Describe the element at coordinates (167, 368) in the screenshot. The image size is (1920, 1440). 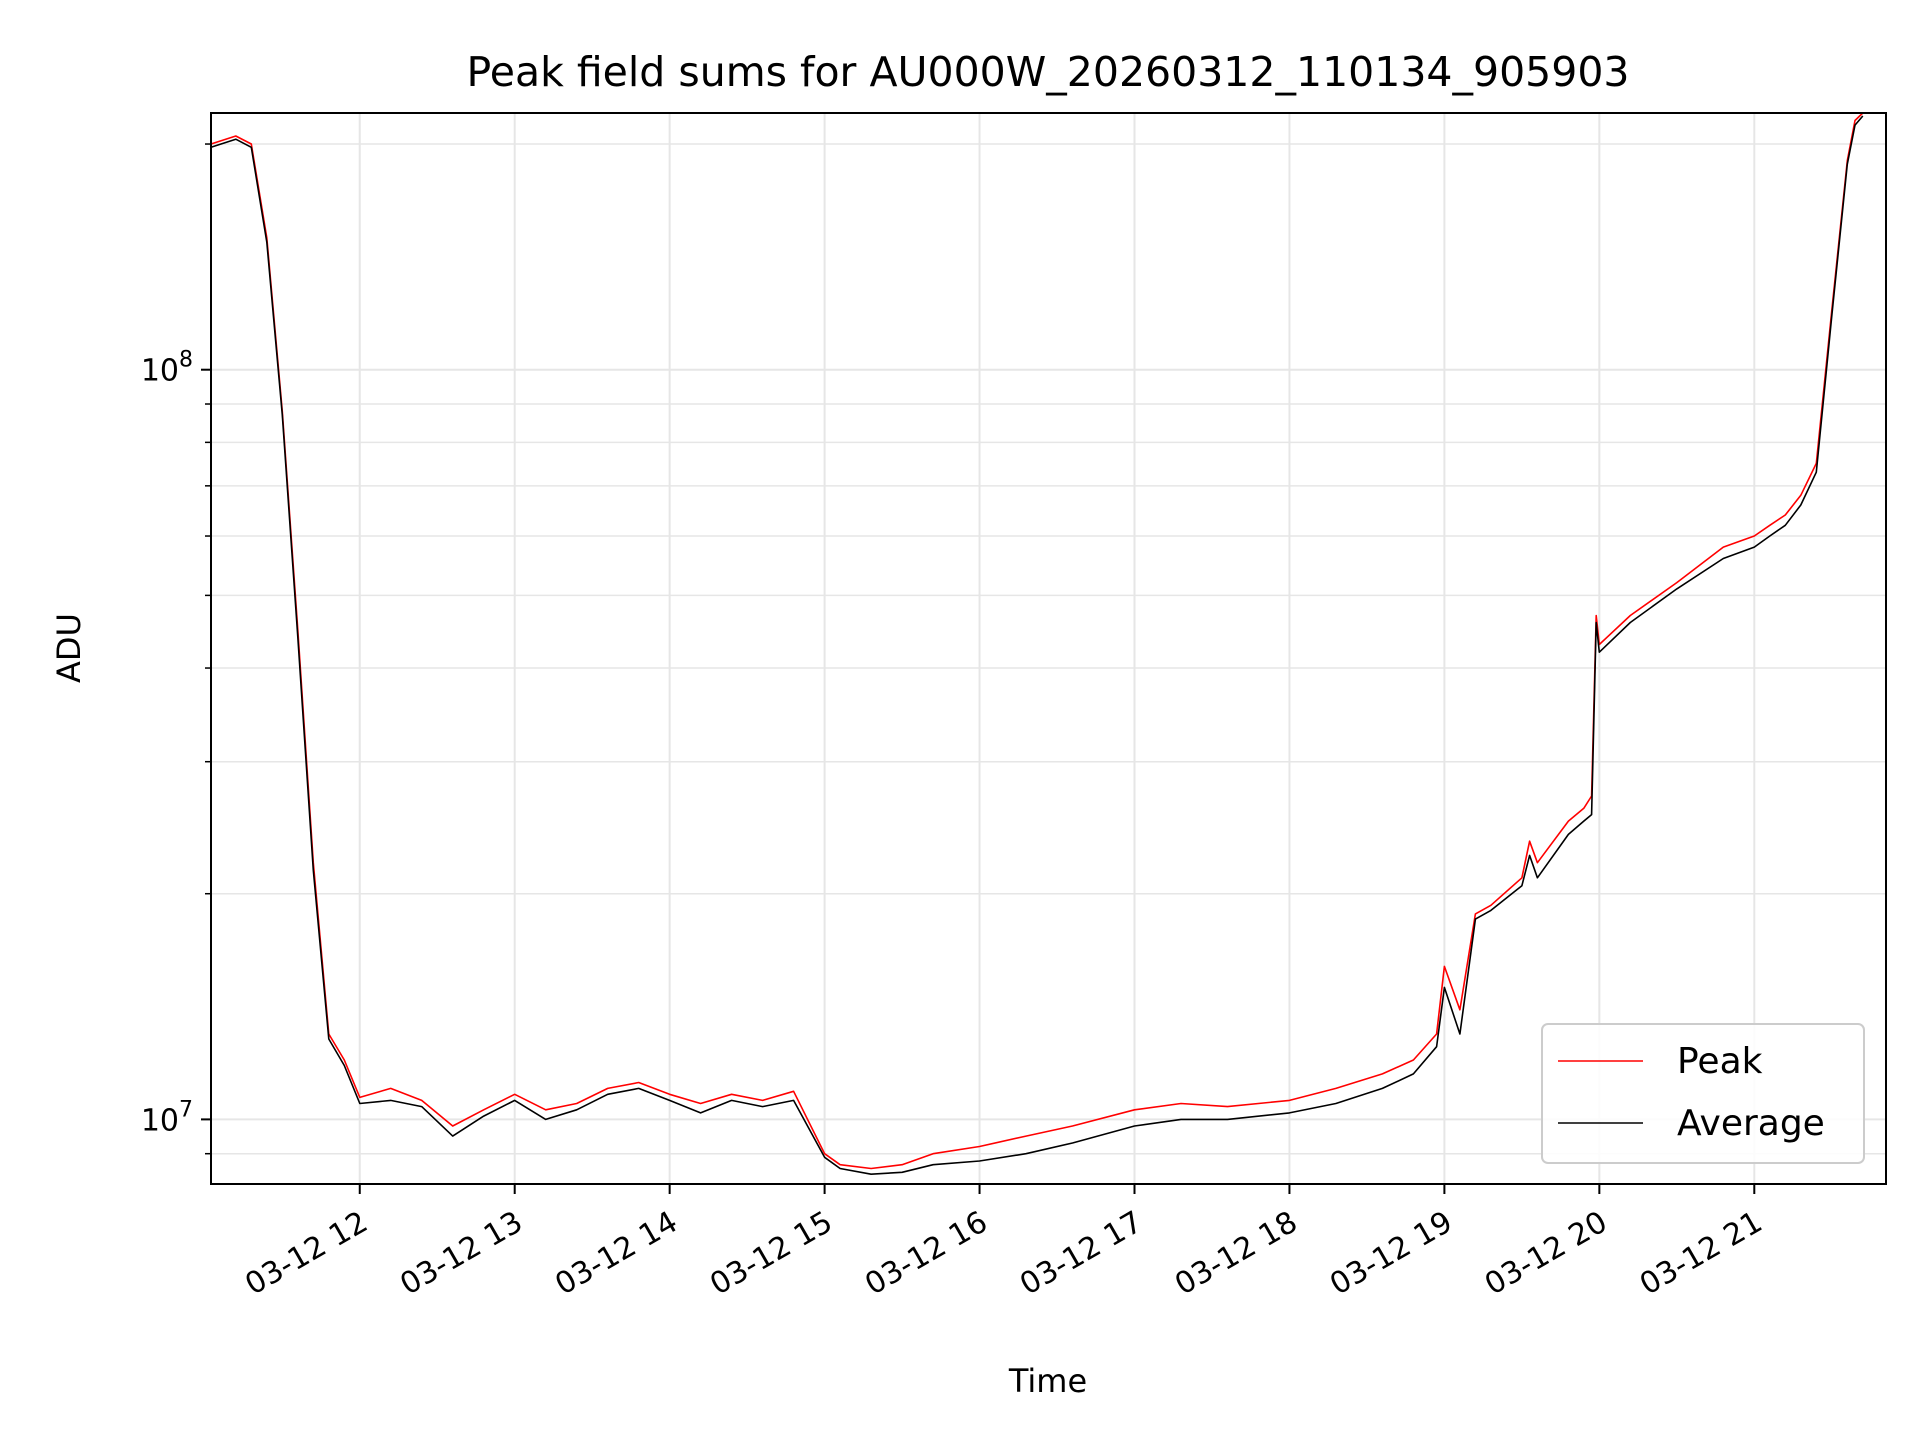
I see `y-tick-label: 10⁸` at that location.